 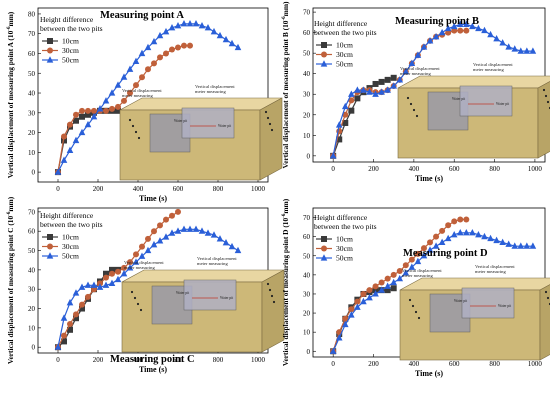 I want to click on water-pit-label: Water pit, so click(x=226, y=298).